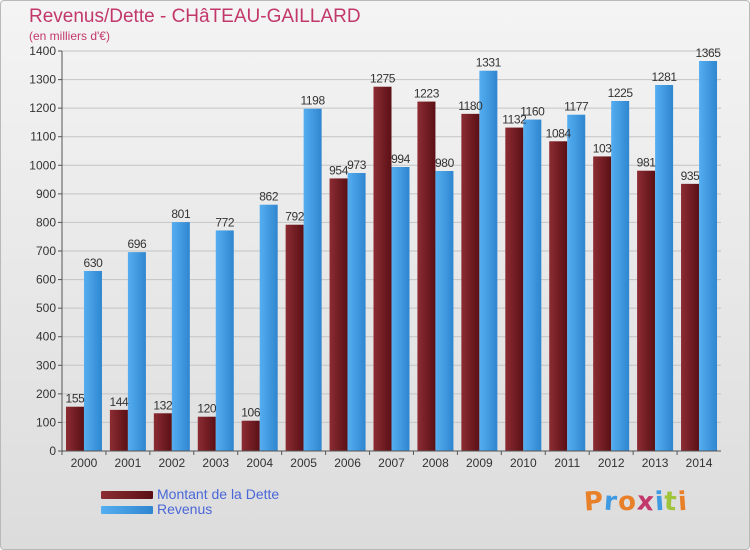 The width and height of the screenshot is (750, 550). What do you see at coordinates (401, 159) in the screenshot?
I see `value-label-revenus: 994` at bounding box center [401, 159].